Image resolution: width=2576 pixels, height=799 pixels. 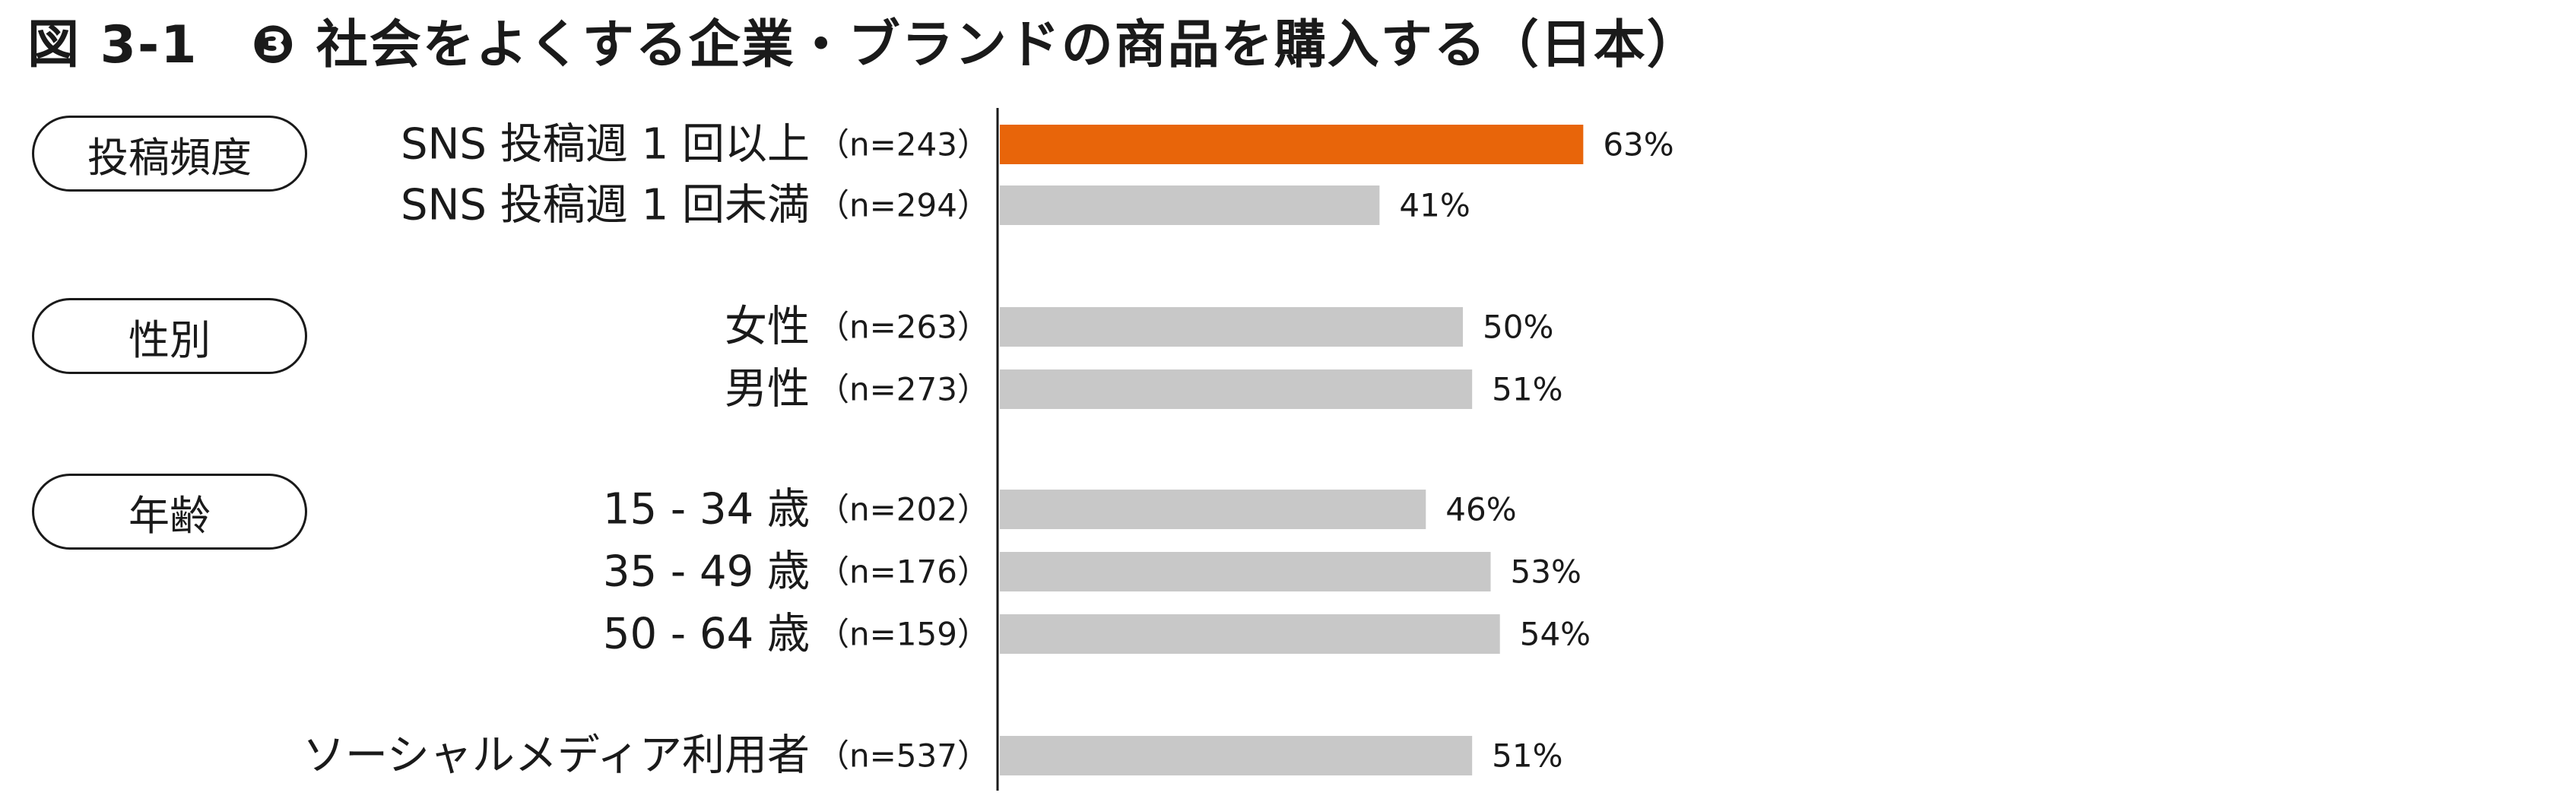 I want to click on value-label-5: 53%, so click(x=1546, y=572).